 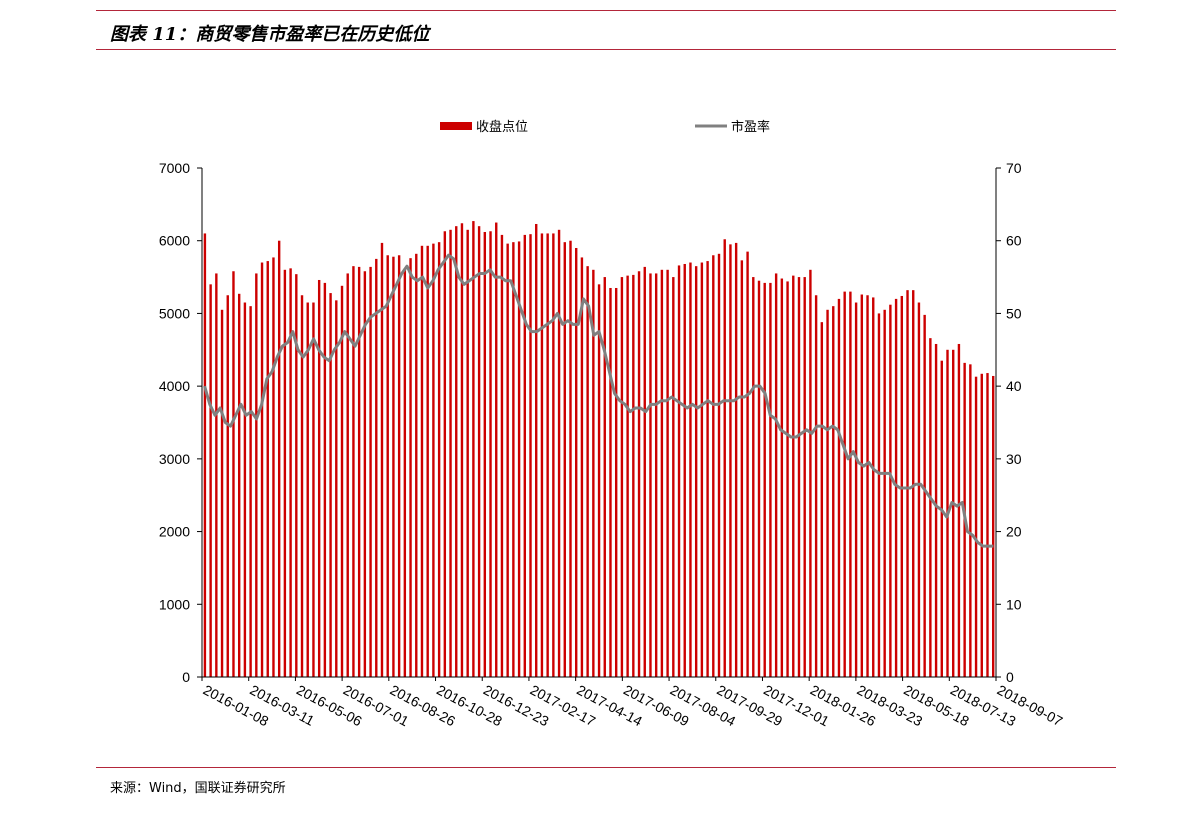 I want to click on left-tick-label: 2000, so click(x=174, y=532).